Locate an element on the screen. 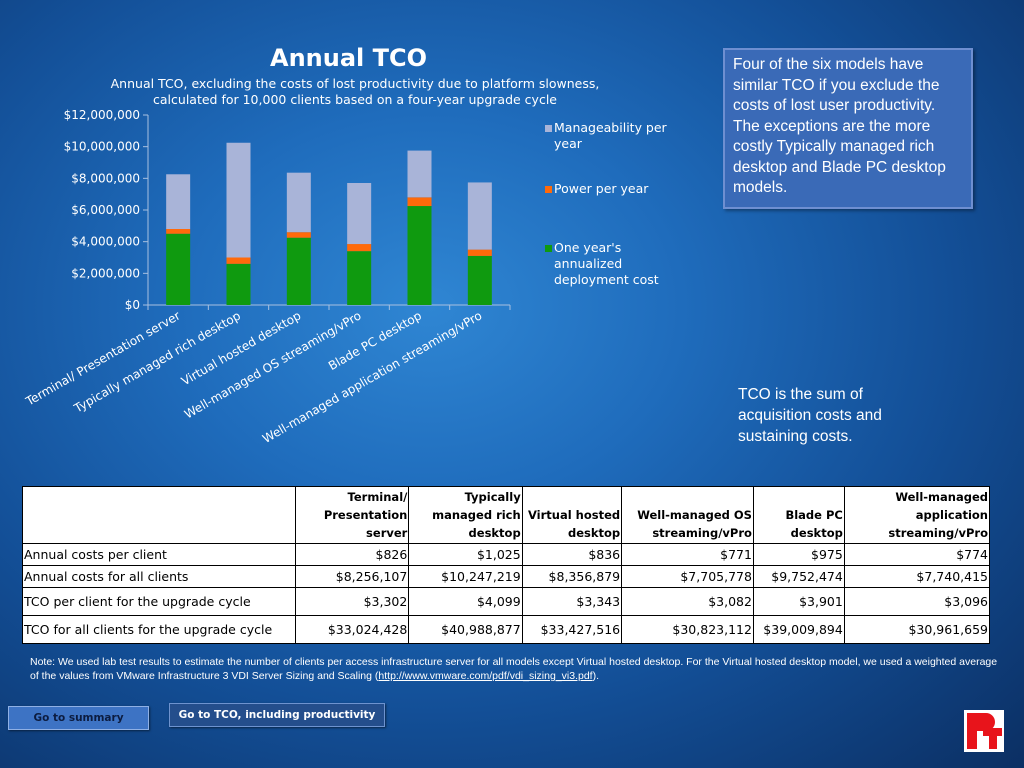 The width and height of the screenshot is (1024, 768). table-cell: $836 is located at coordinates (572, 554).